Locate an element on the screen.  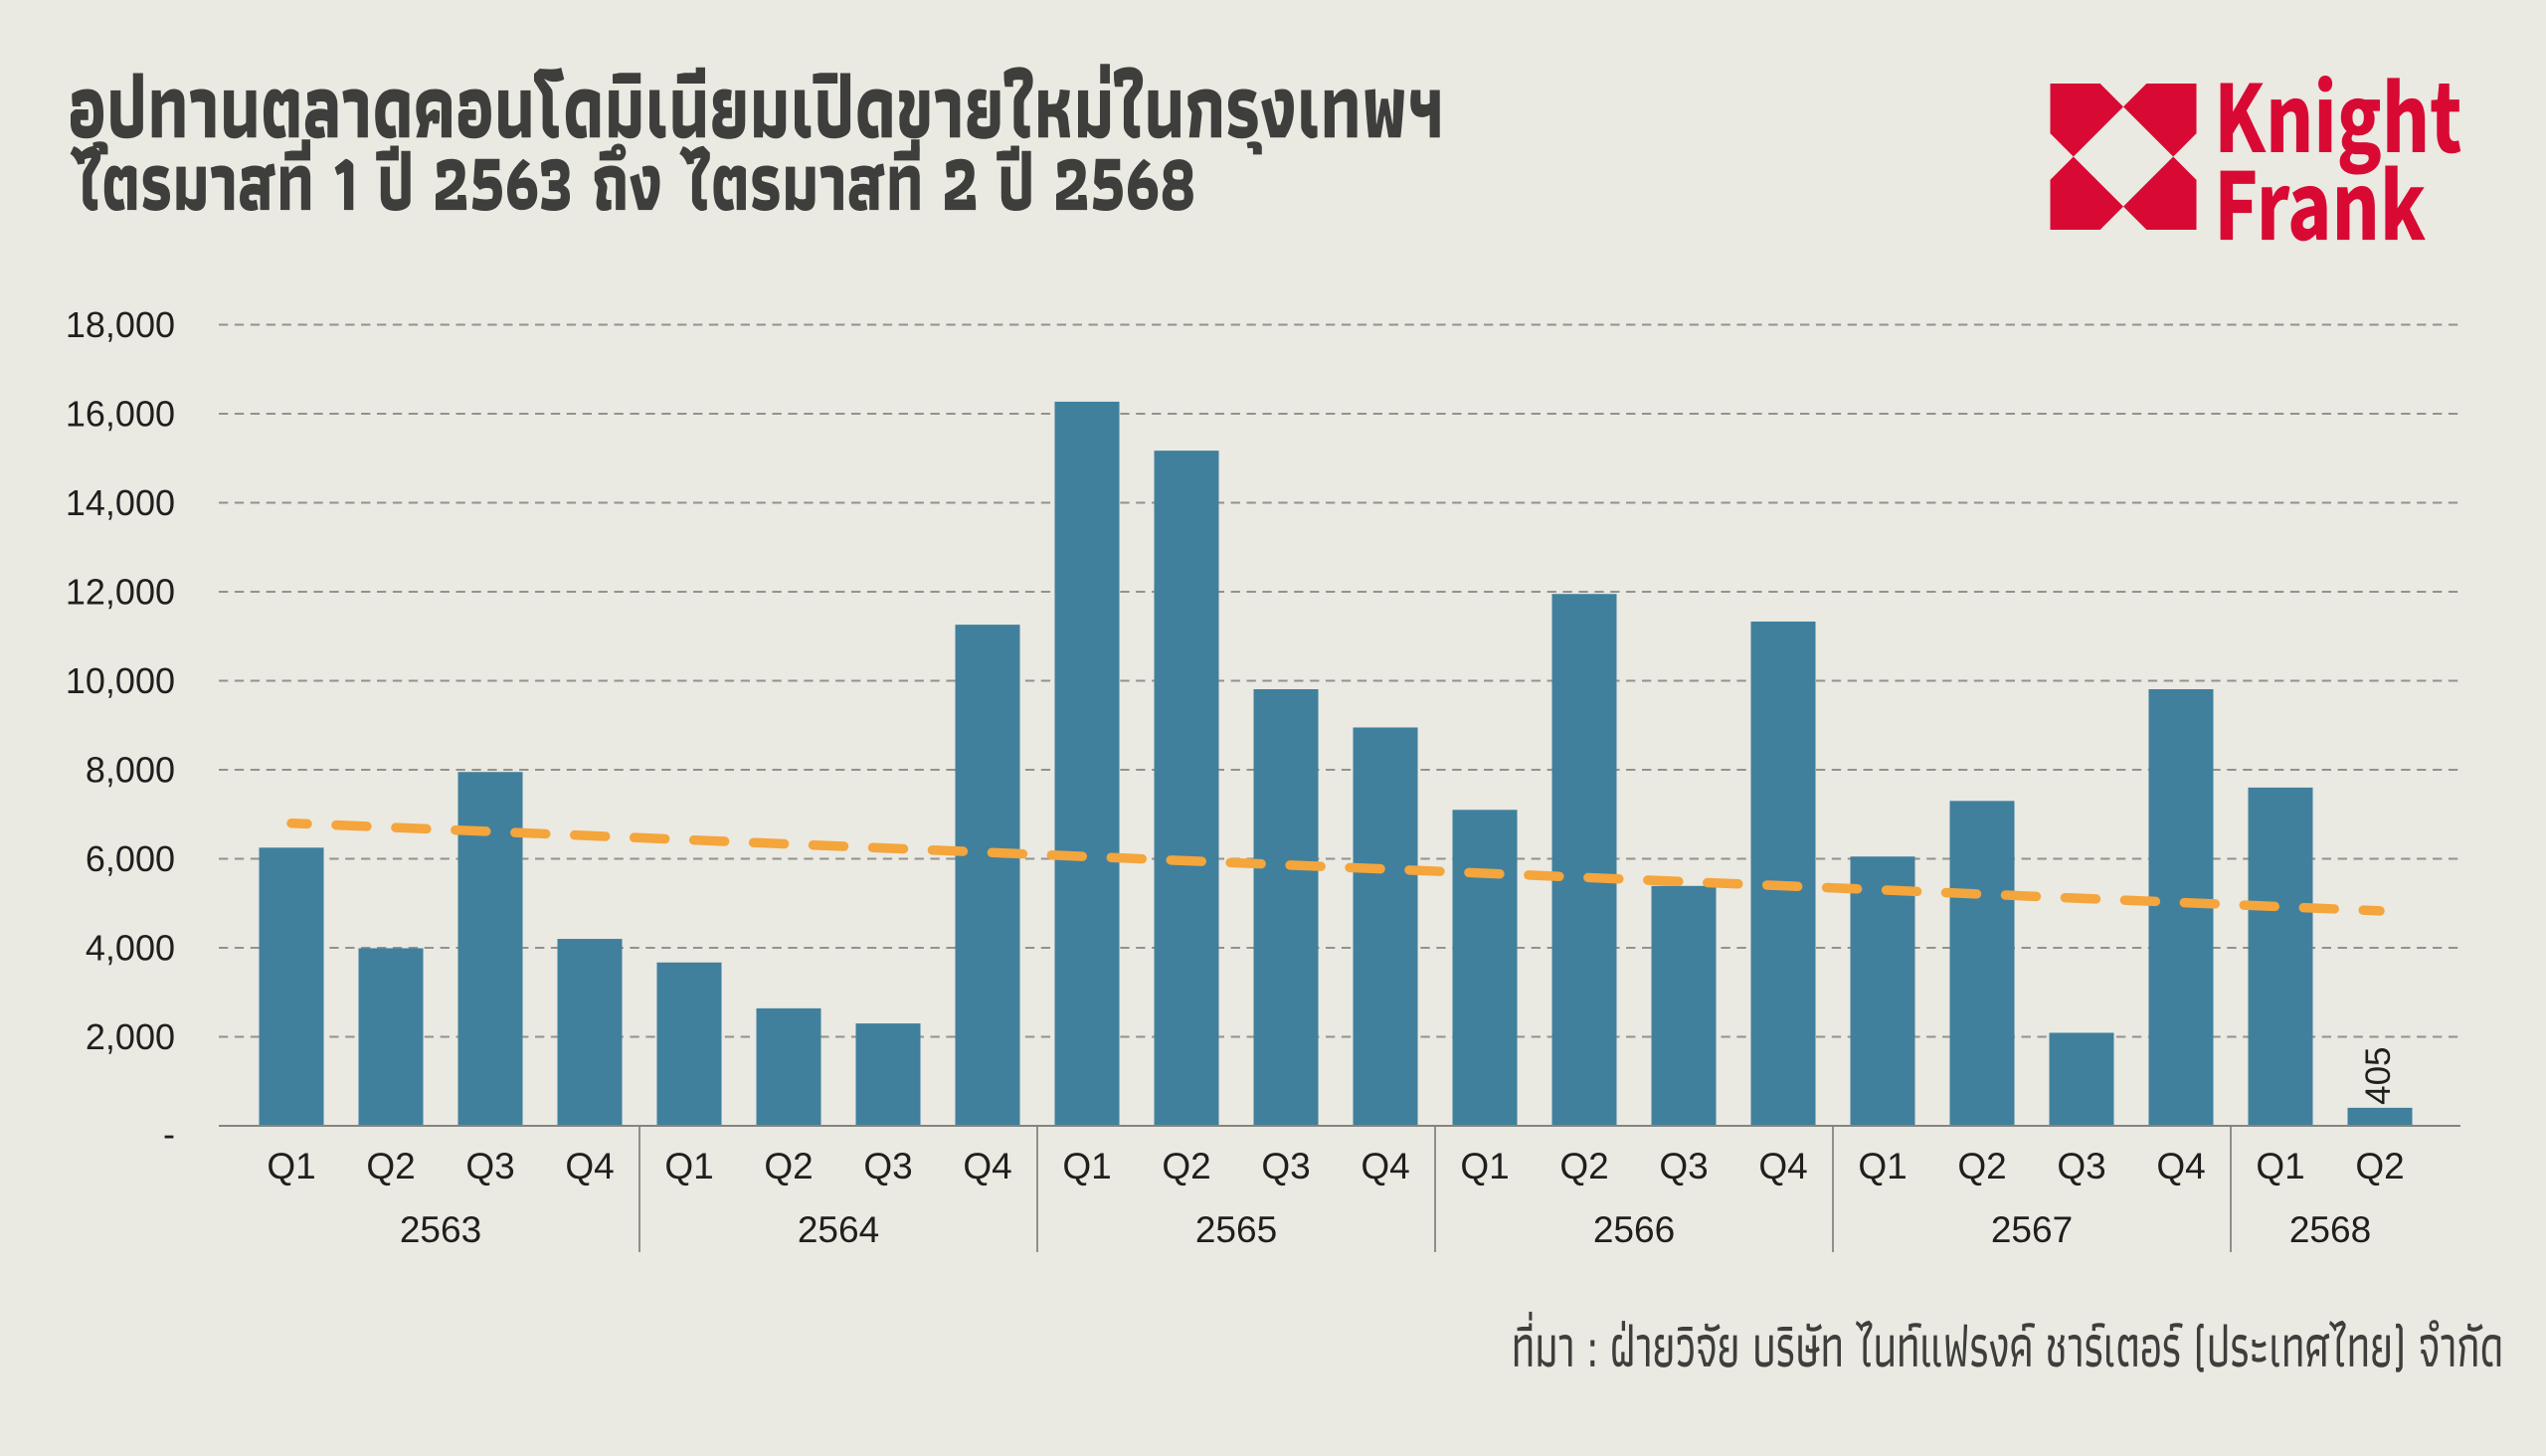
bar-2568-Q2 is located at coordinates (2380, 1116).